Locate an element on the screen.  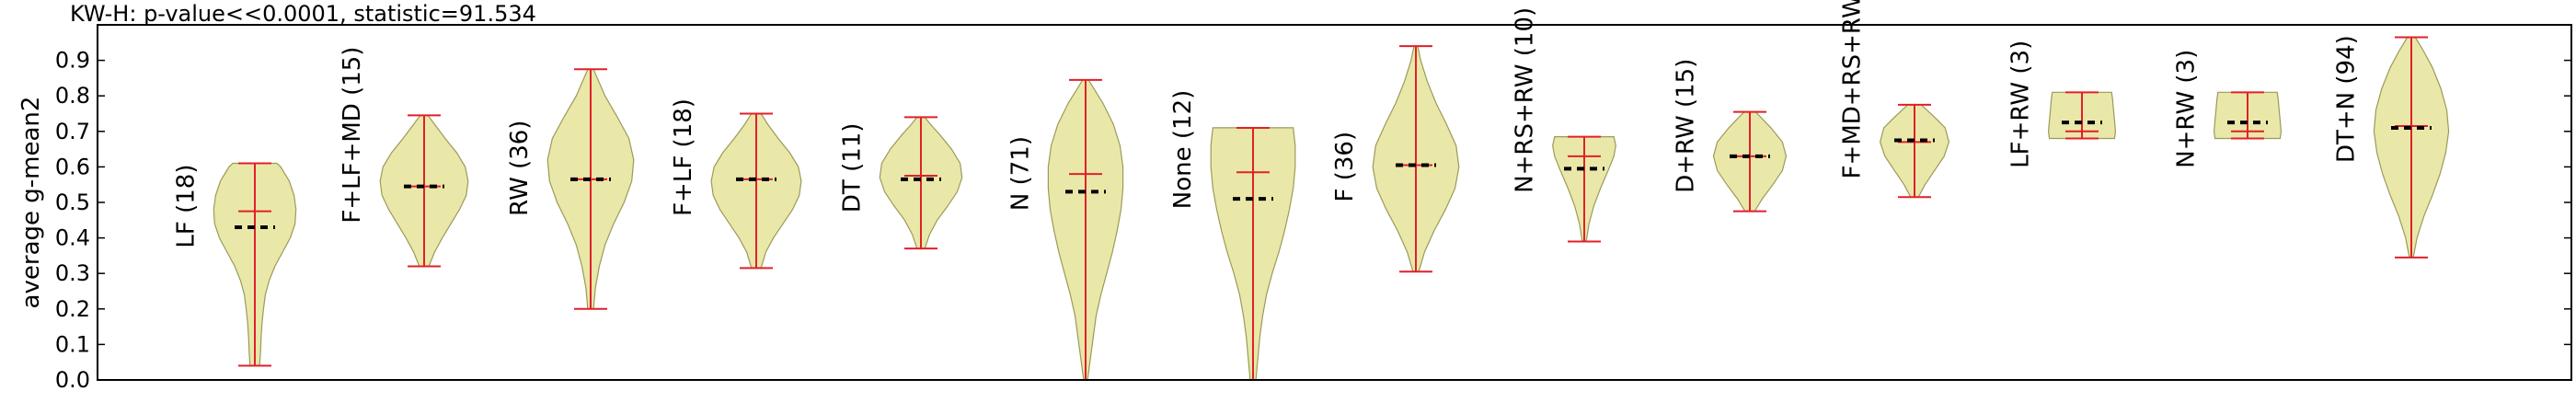
y-tick-label: 0.2 is located at coordinates (72, 309).